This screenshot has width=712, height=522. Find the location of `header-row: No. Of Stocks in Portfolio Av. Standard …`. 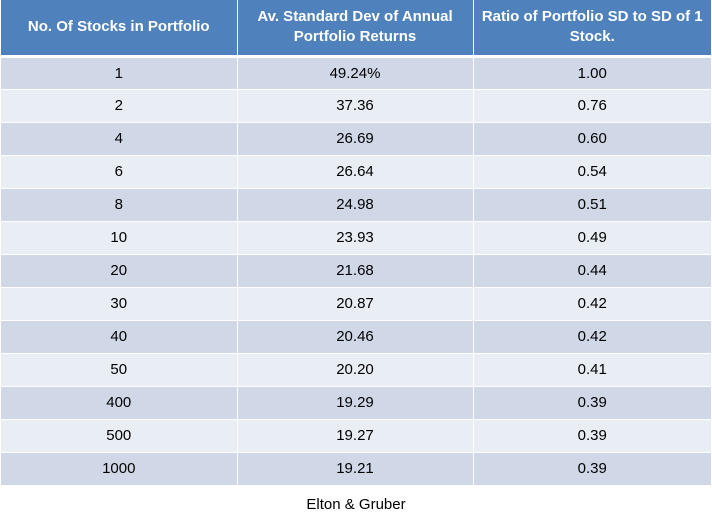

header-row: No. Of Stocks in Portfolio Av. Standard … is located at coordinates (356, 29).